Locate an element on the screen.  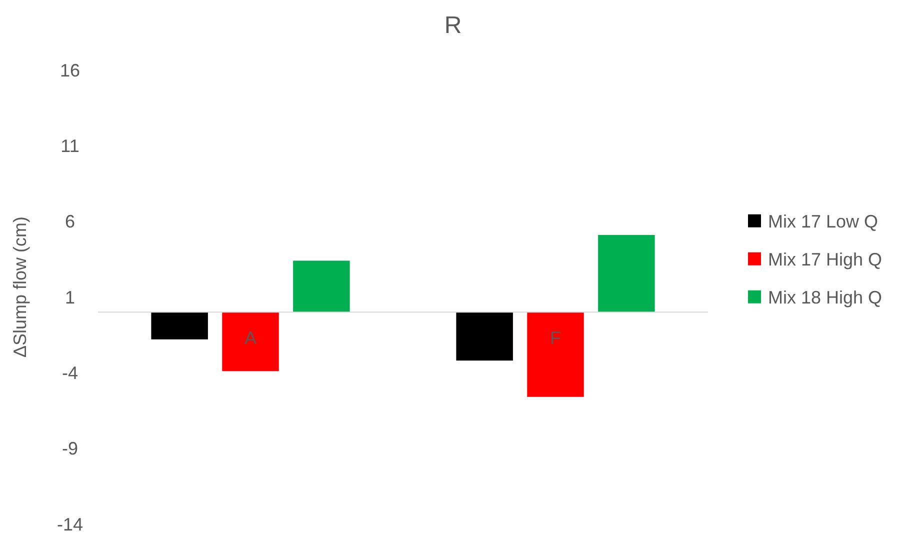
y-tick-label: 1 is located at coordinates (70, 297).